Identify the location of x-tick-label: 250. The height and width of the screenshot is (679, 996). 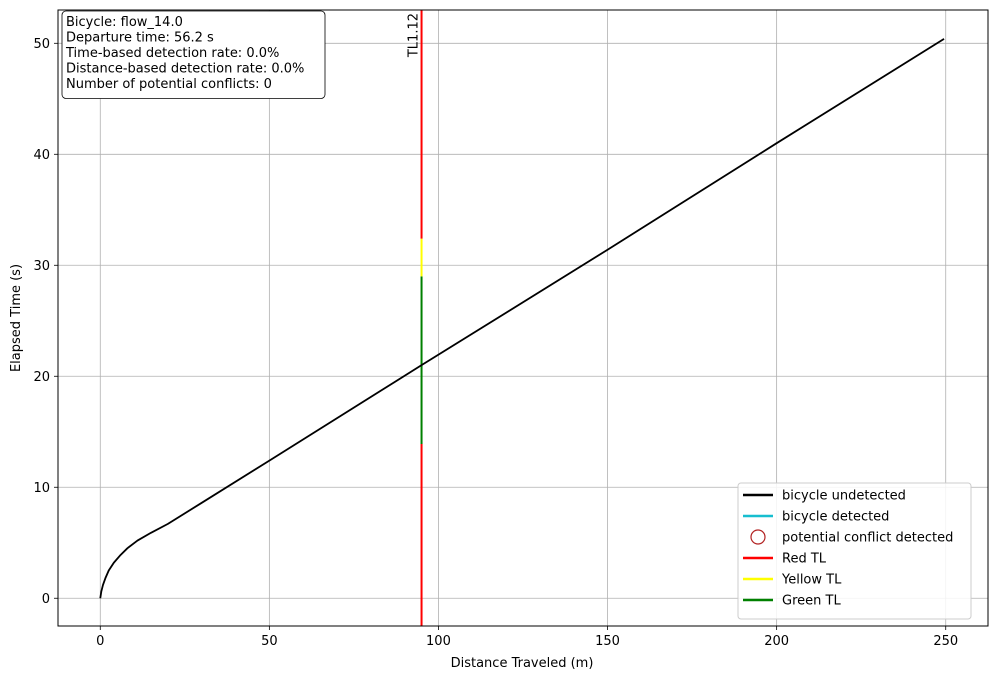
(945, 641).